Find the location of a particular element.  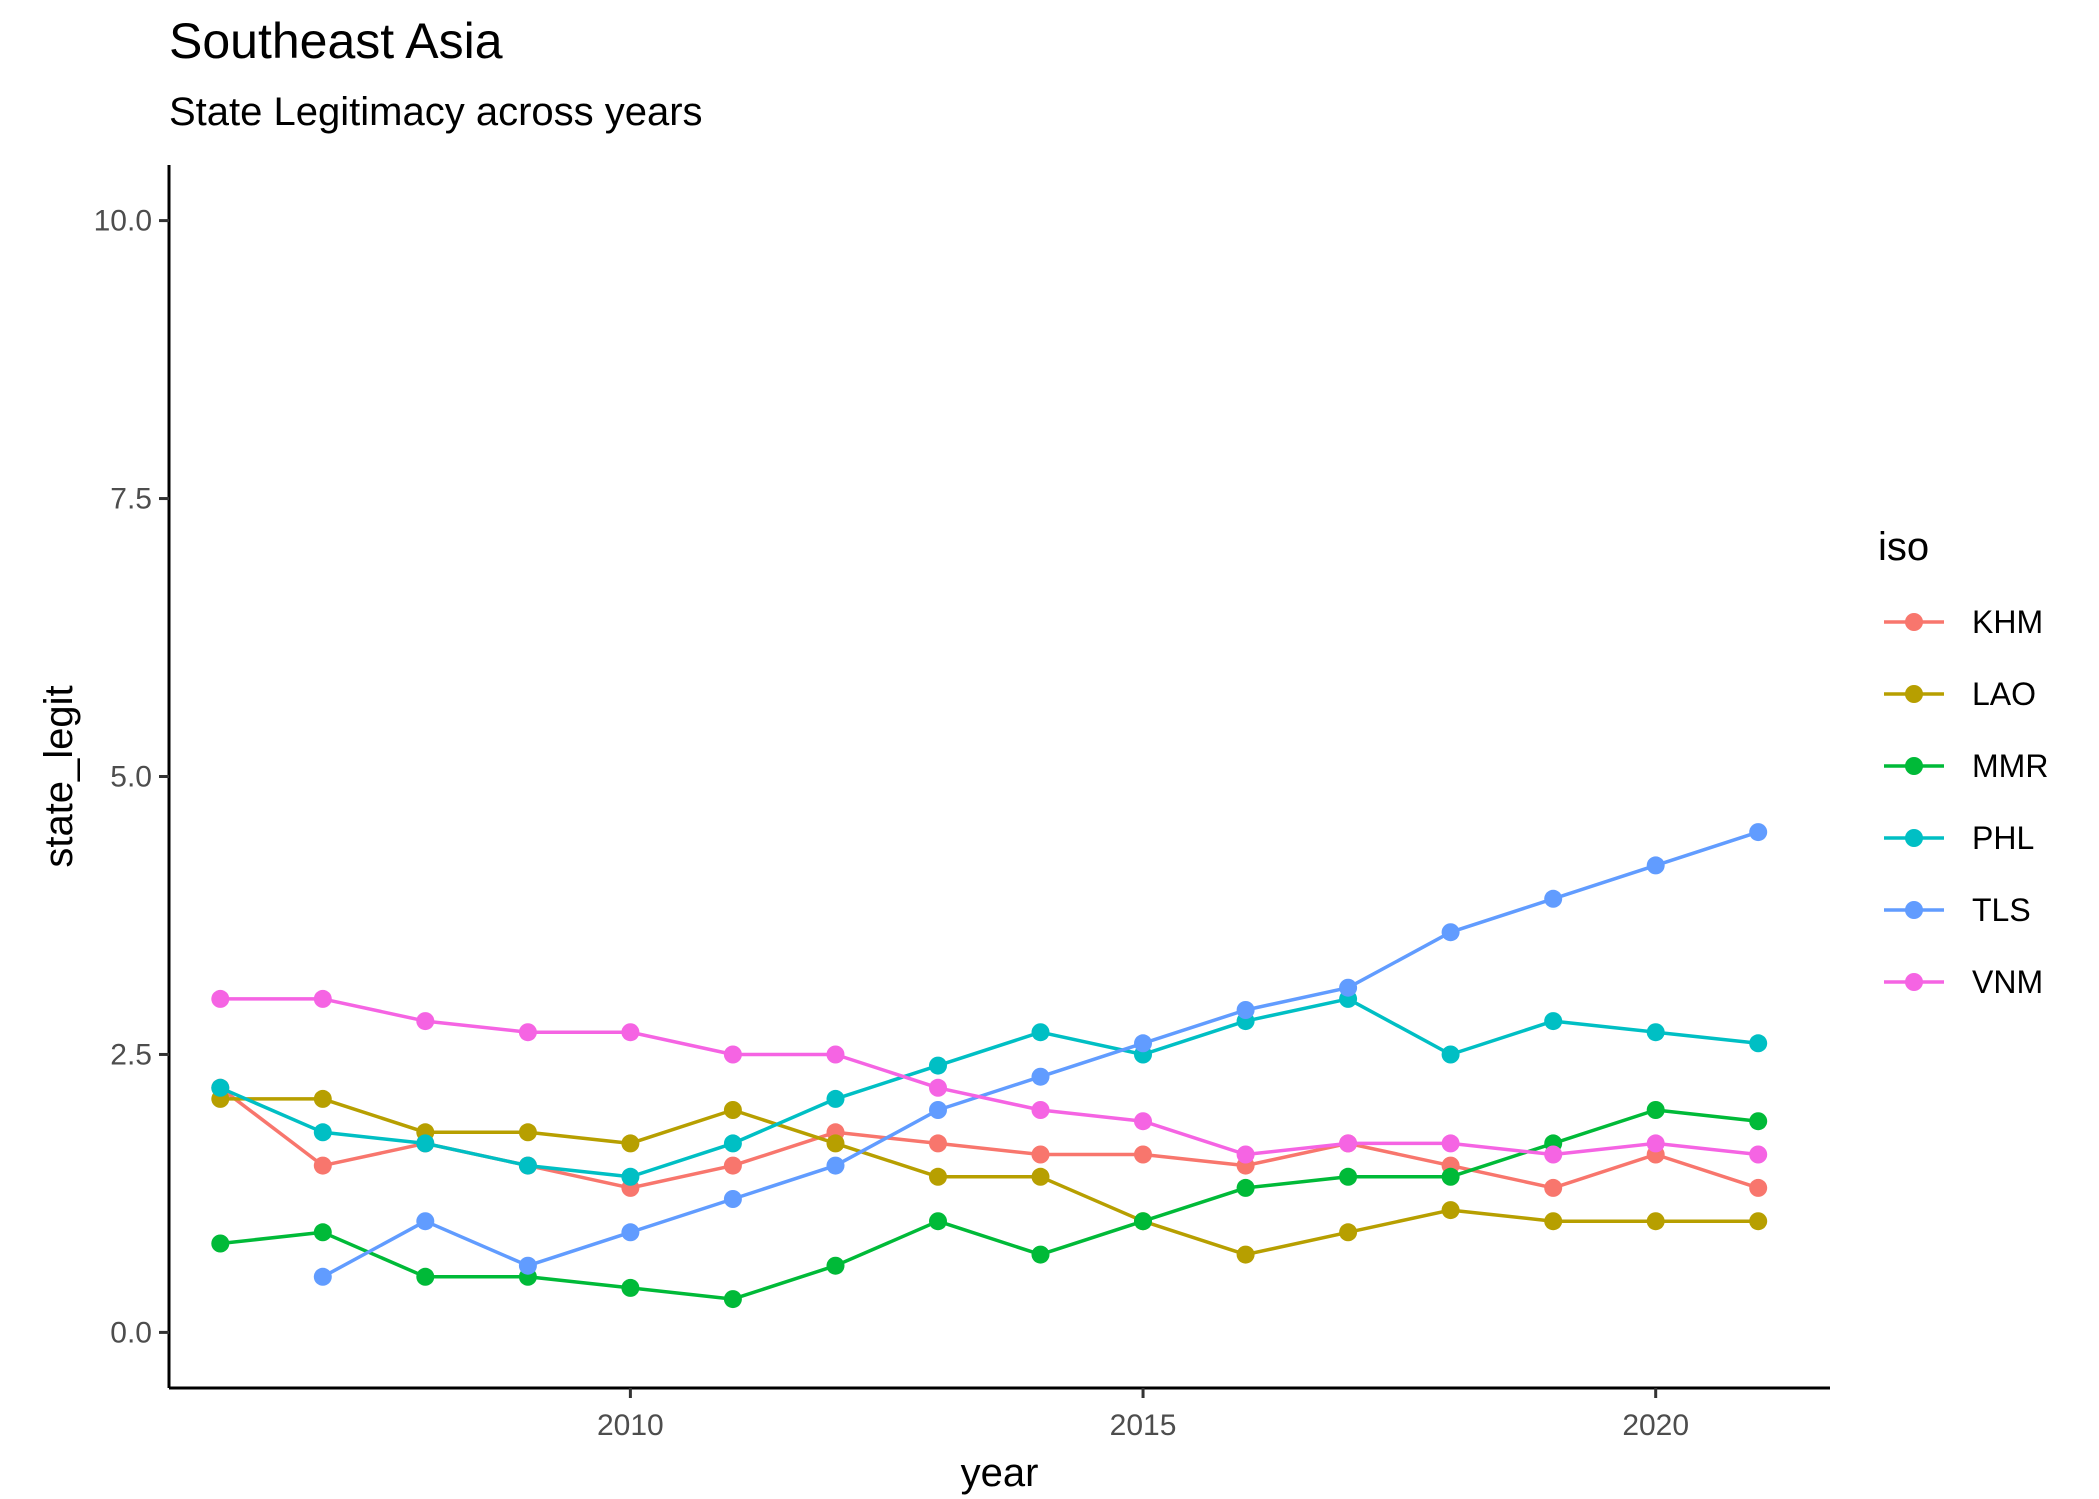

legend-item-khm: KHM is located at coordinates (1963, 622).